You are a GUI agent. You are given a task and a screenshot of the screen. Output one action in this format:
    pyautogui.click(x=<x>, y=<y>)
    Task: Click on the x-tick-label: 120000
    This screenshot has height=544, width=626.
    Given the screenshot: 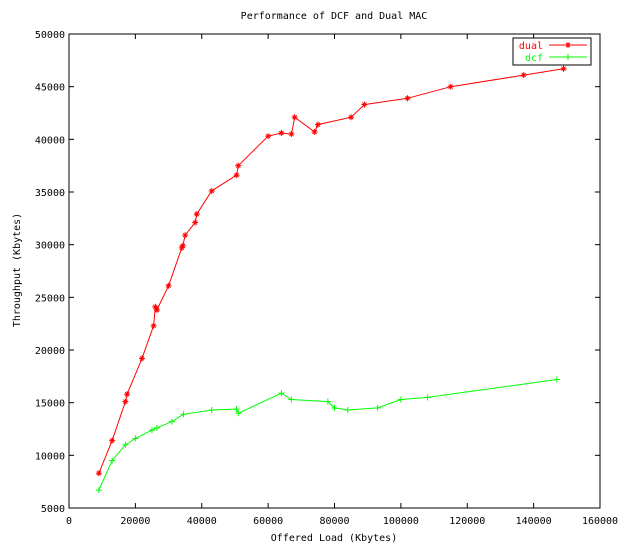 What is the action you would take?
    pyautogui.click(x=467, y=521)
    